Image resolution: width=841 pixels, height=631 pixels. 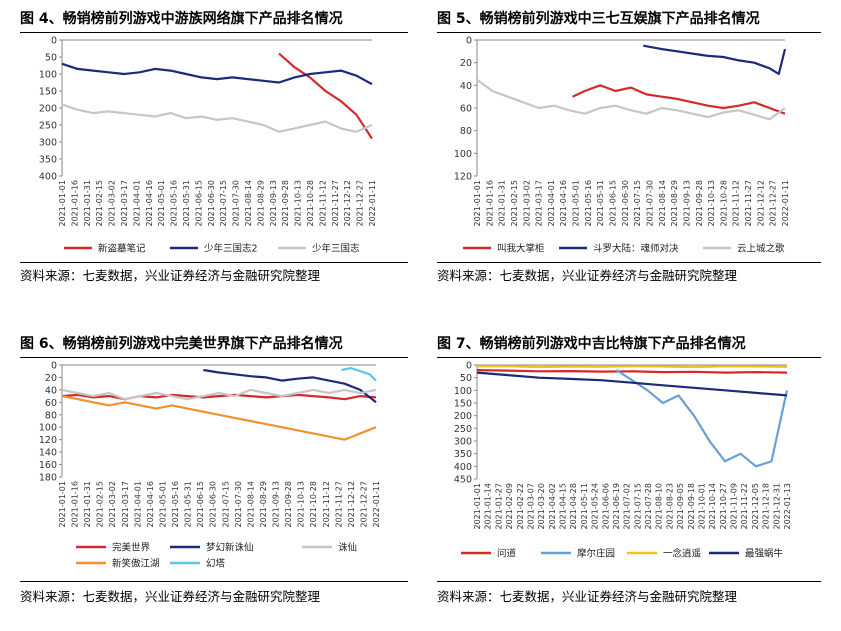 What do you see at coordinates (248, 203) in the screenshot?
I see `x-tick-label: 2021-08-14` at bounding box center [248, 203].